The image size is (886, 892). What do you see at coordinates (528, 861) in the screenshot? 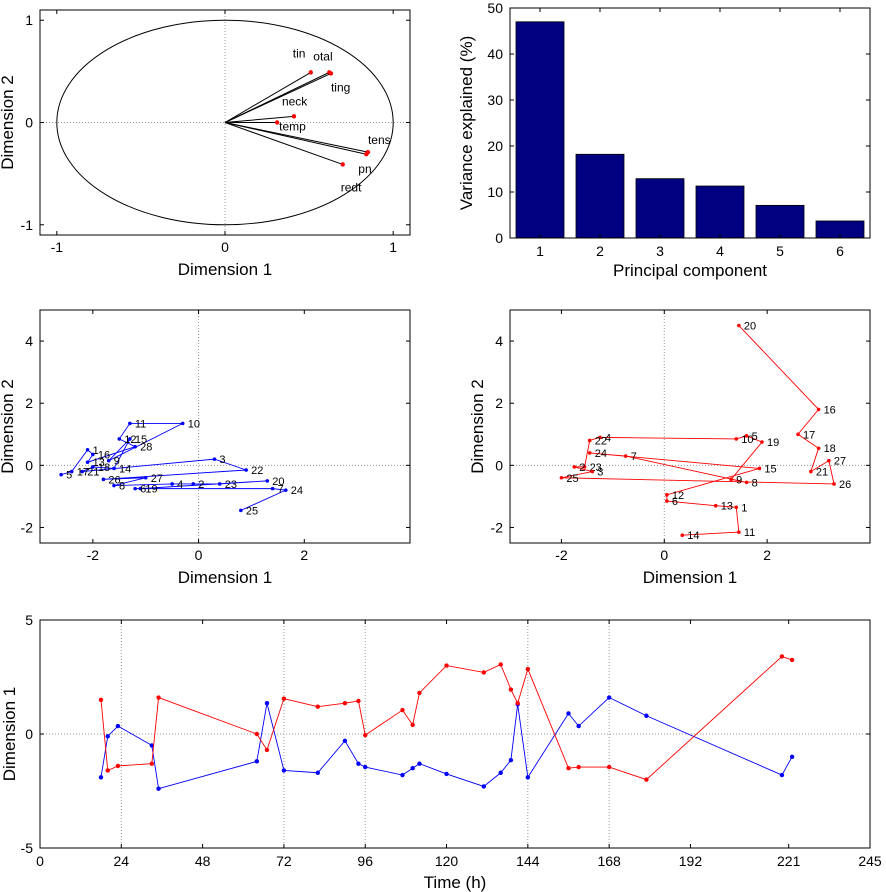
I see `x-tick-label: 144` at bounding box center [528, 861].